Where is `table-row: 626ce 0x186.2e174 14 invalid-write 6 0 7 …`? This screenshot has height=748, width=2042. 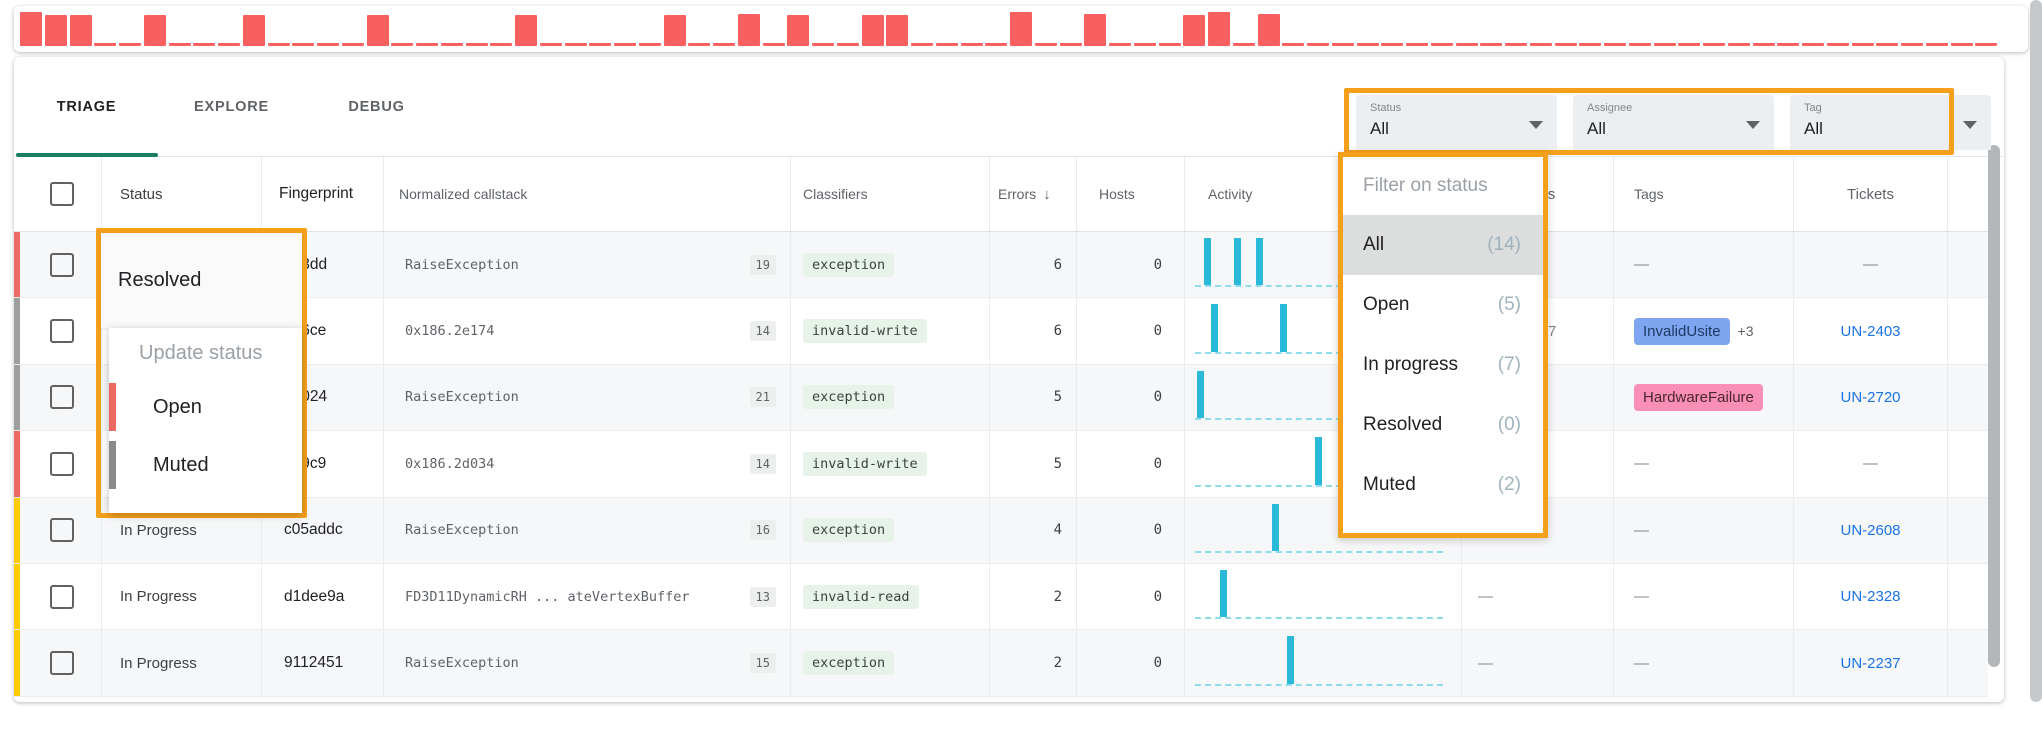
table-row: 626ce 0x186.2e174 14 invalid-write 6 0 7 … is located at coordinates (1001, 331).